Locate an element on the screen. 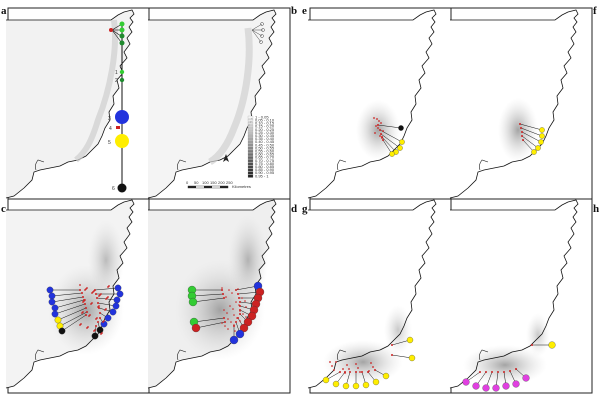  panel-c-site-markers is located at coordinates (85, 312).